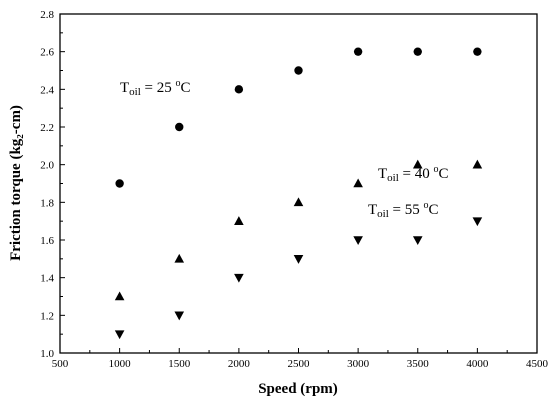 This screenshot has height=400, width=555. I want to click on x-tick-label: 4000, so click(477, 364).